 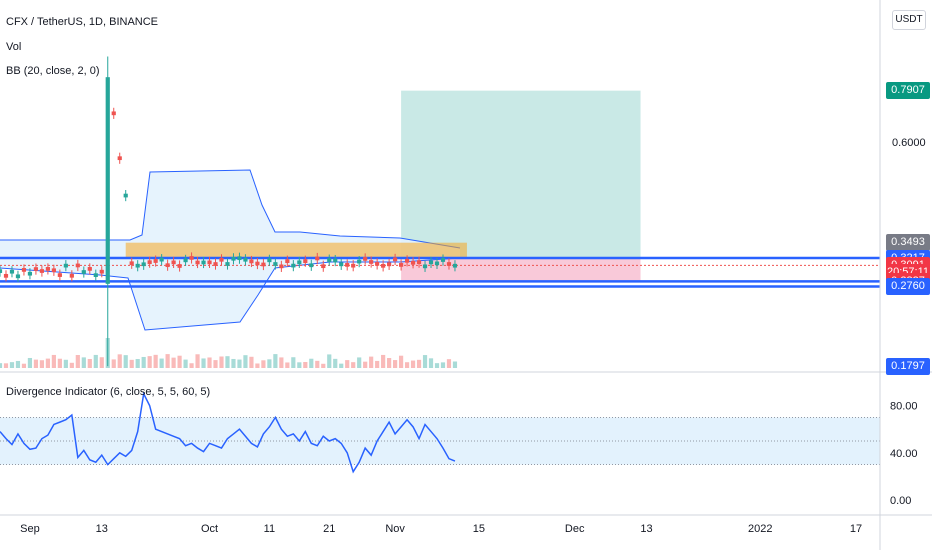 What do you see at coordinates (900, 501) in the screenshot?
I see `oscillator-tick-2: 0.00` at bounding box center [900, 501].